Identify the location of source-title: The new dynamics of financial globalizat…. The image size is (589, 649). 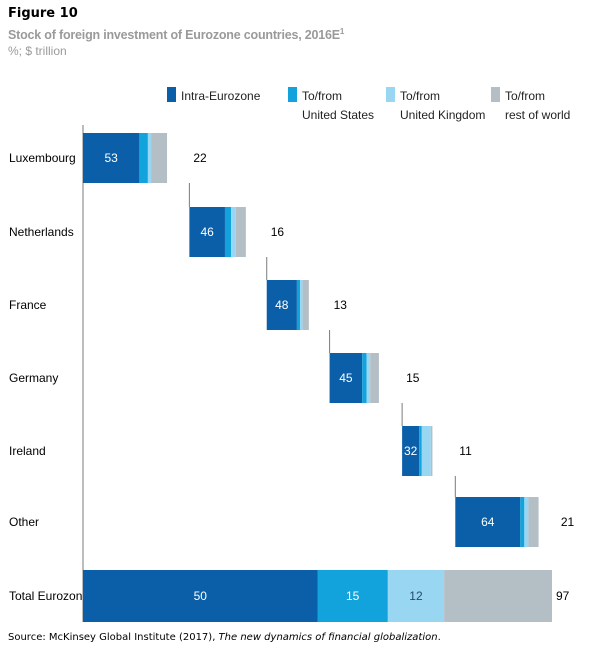
(328, 637).